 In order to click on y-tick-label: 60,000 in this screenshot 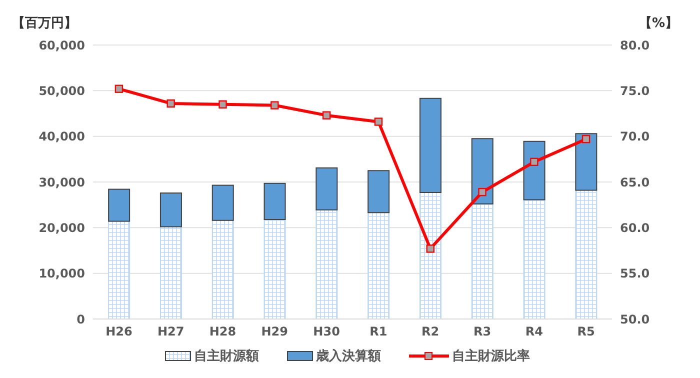, I will do `click(61, 45)`.